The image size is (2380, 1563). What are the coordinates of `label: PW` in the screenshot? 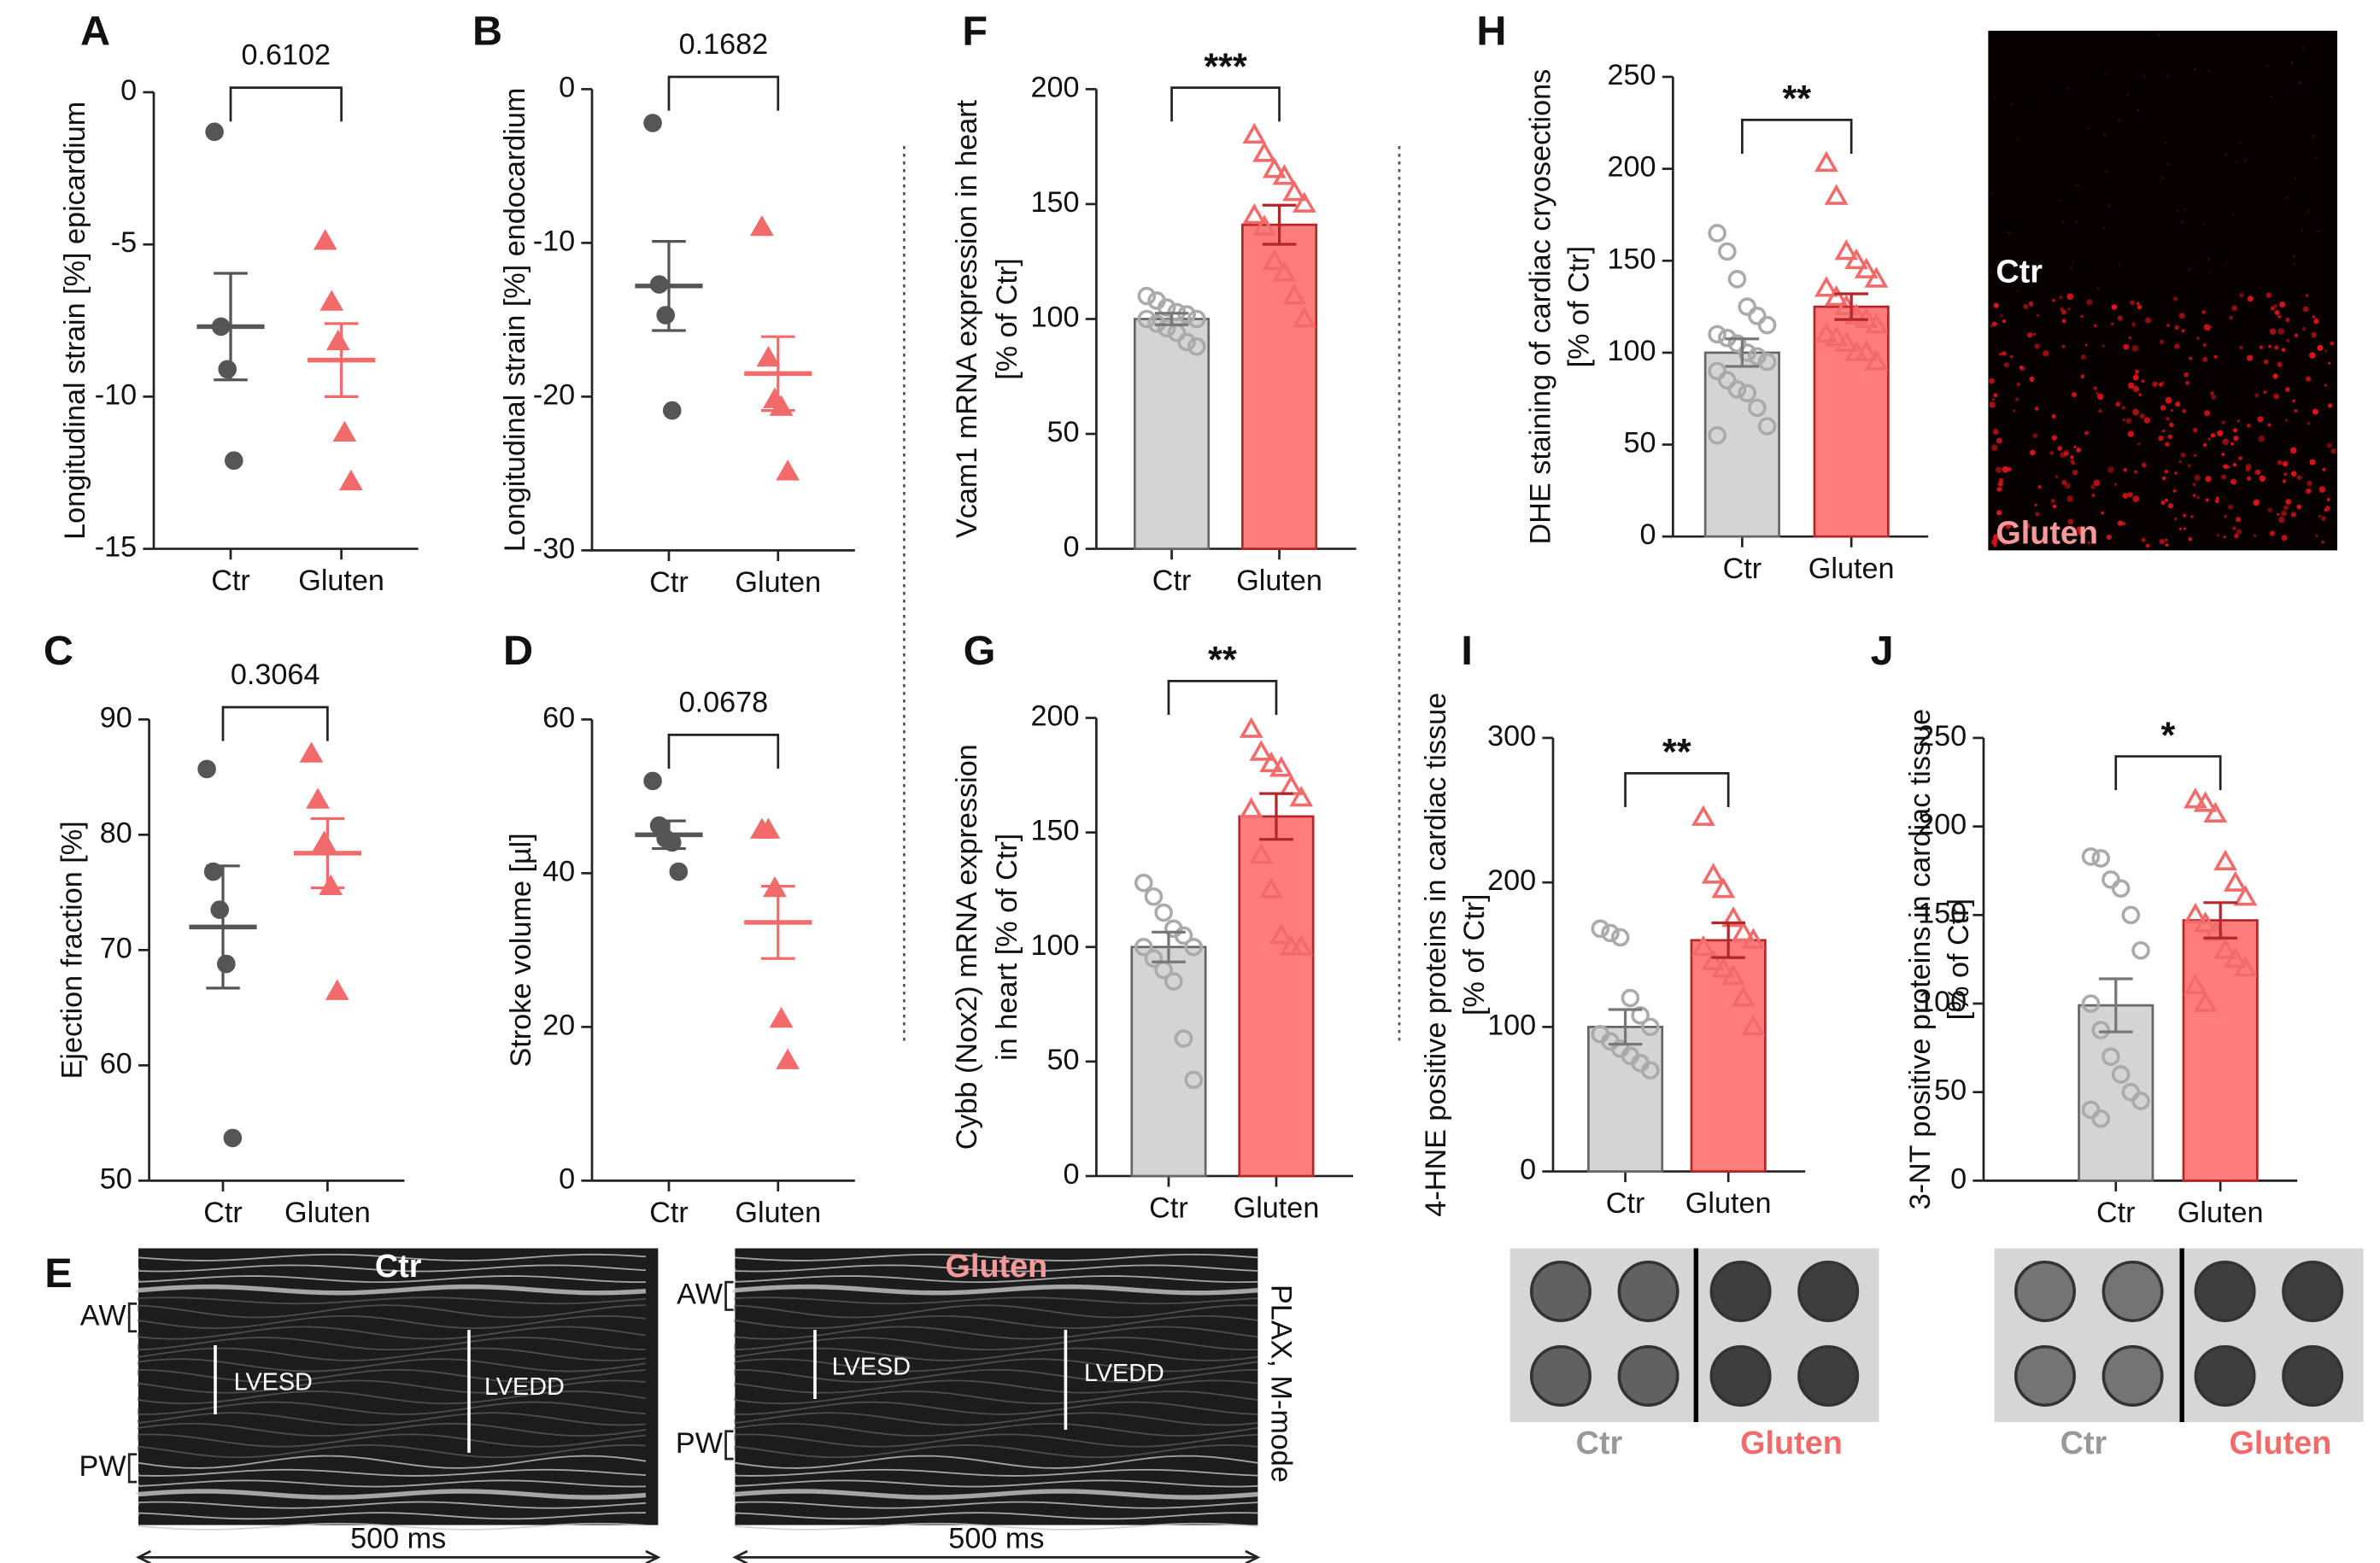 It's located at (700, 1444).